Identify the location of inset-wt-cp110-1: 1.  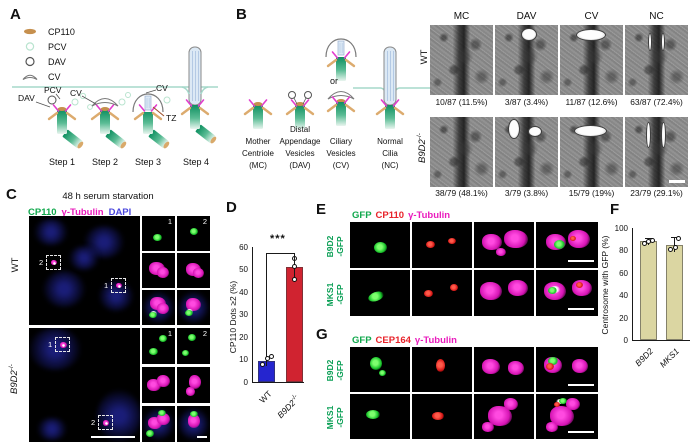
(158, 233).